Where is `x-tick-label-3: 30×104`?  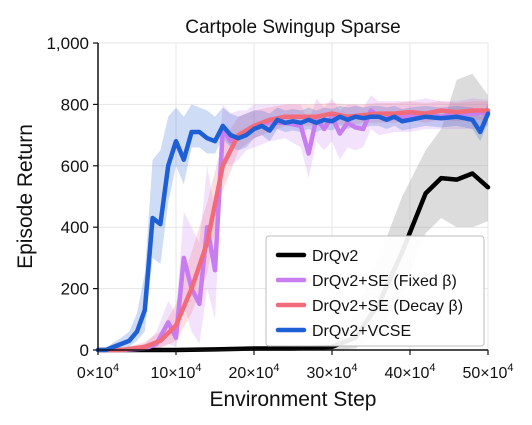
x-tick-label-3: 30×104 is located at coordinates (331, 372).